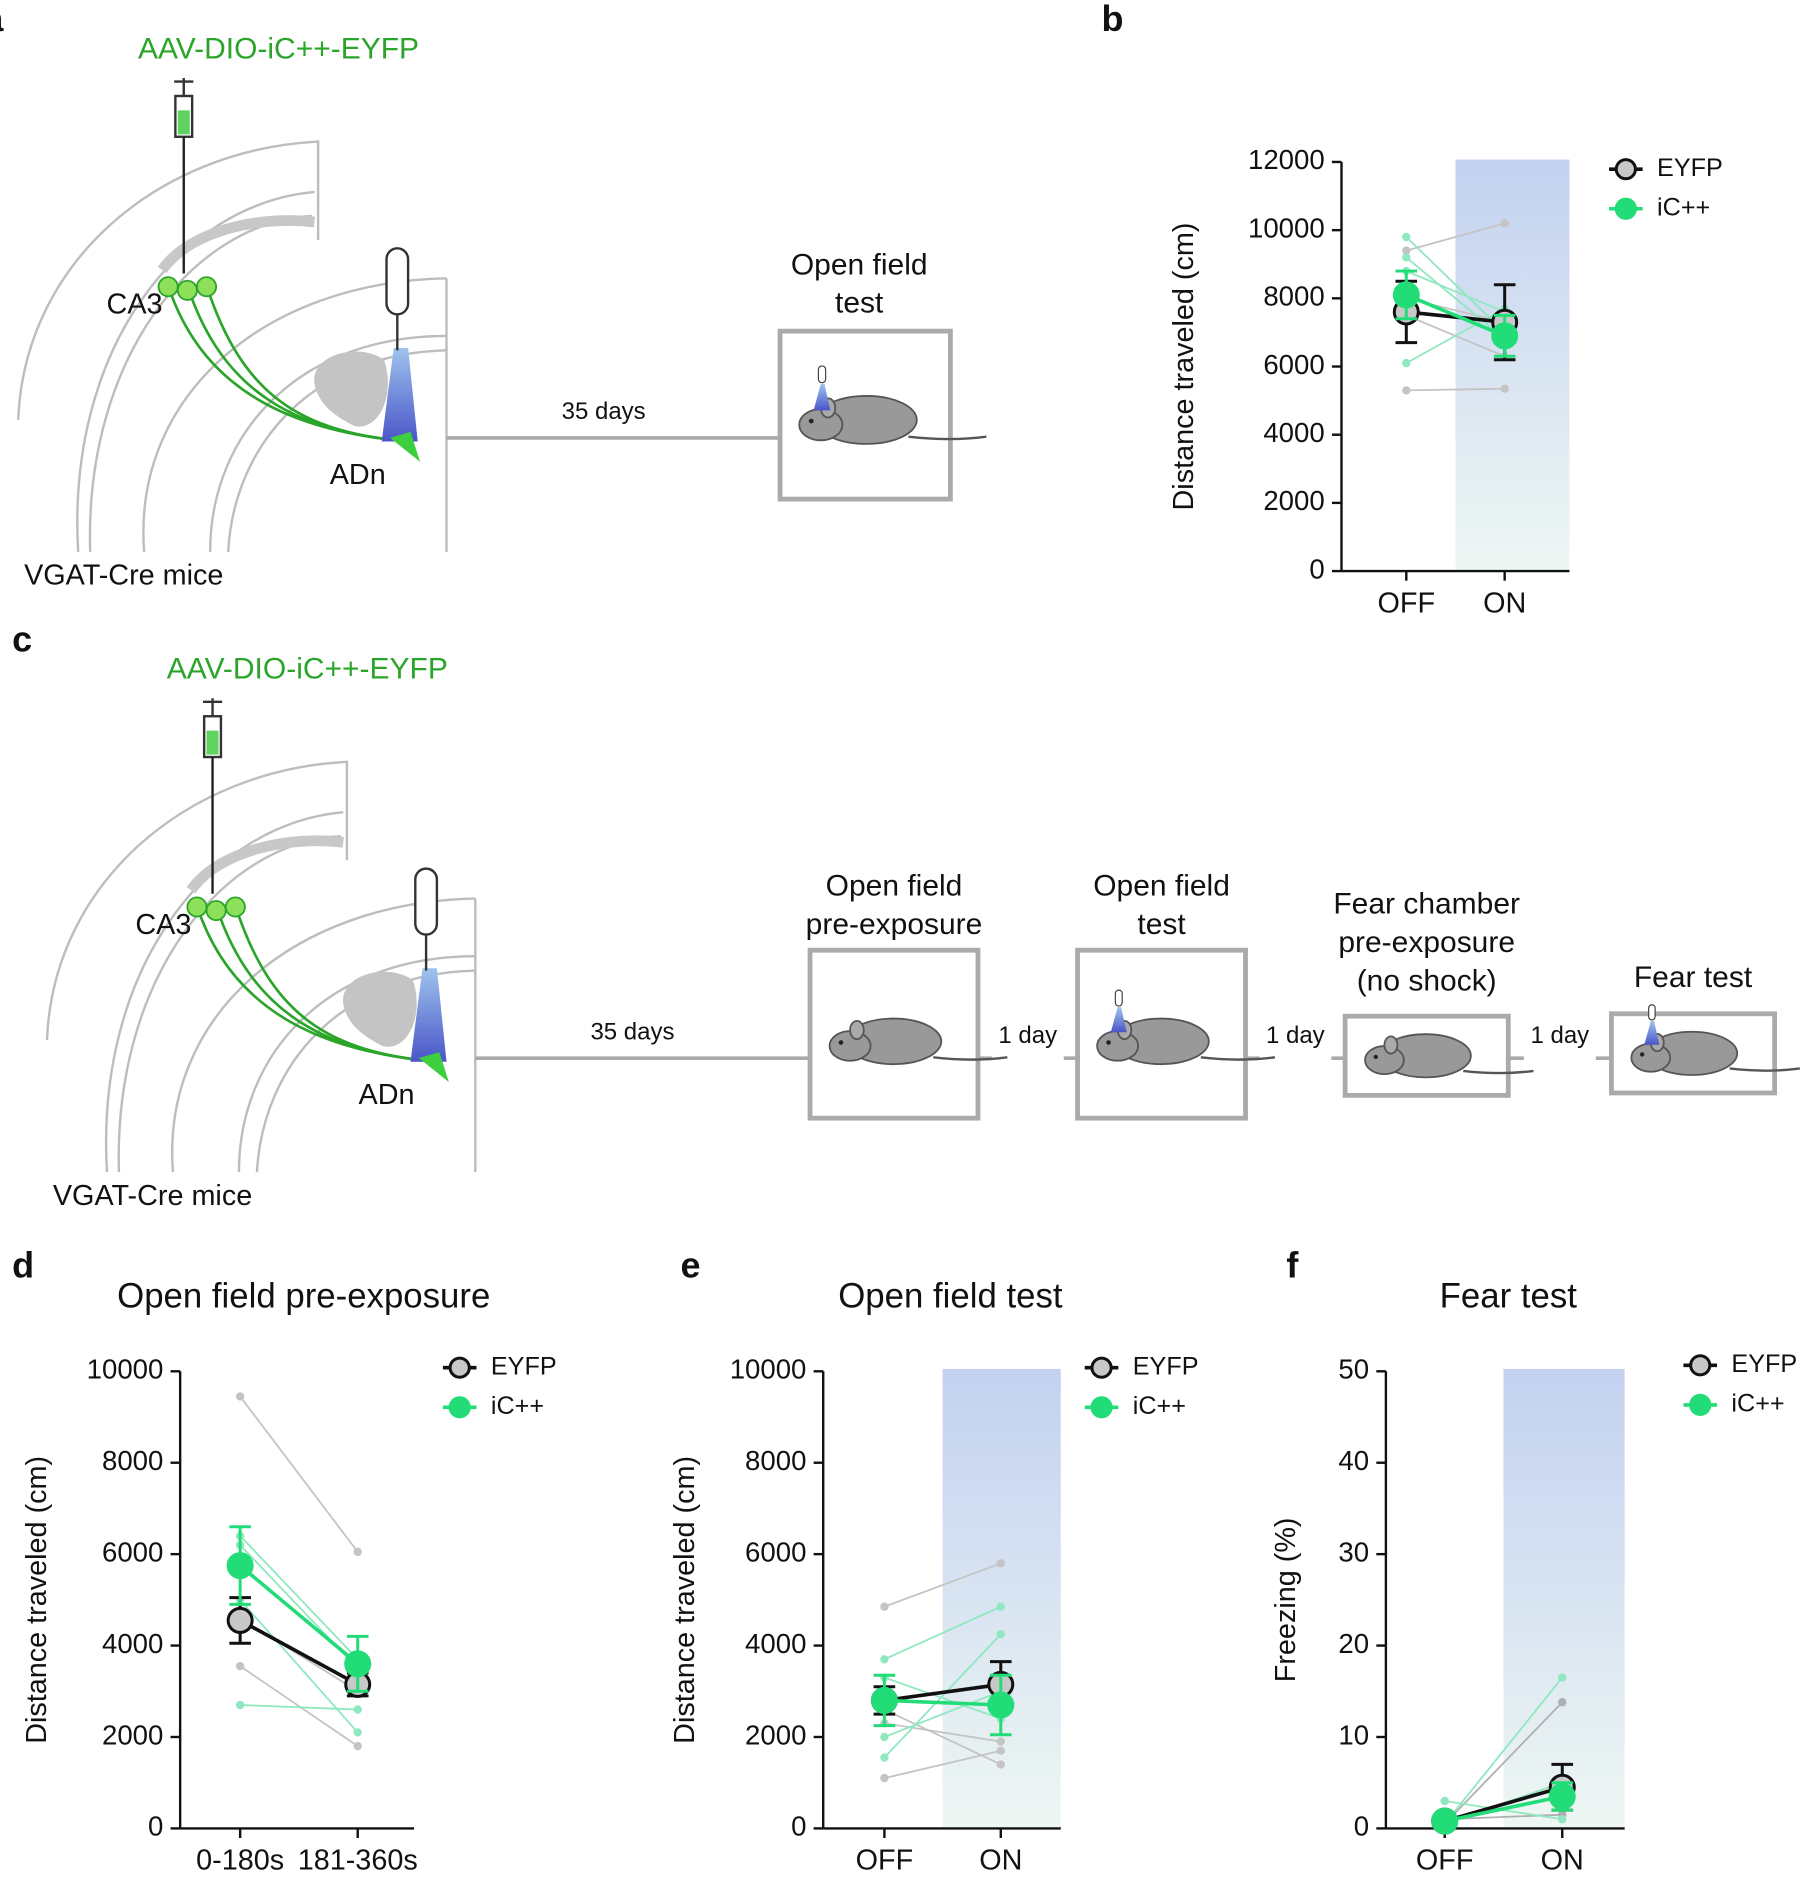 This screenshot has width=1800, height=1886. I want to click on panel-letter: b, so click(1113, 19).